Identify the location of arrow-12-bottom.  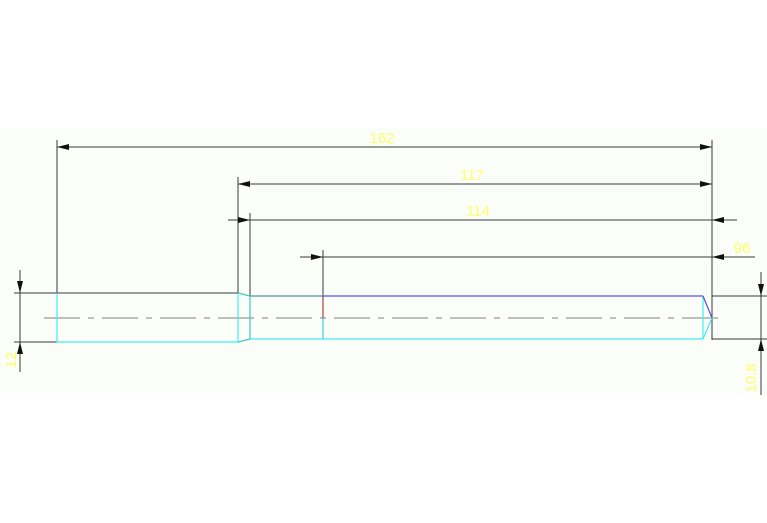
(20, 348).